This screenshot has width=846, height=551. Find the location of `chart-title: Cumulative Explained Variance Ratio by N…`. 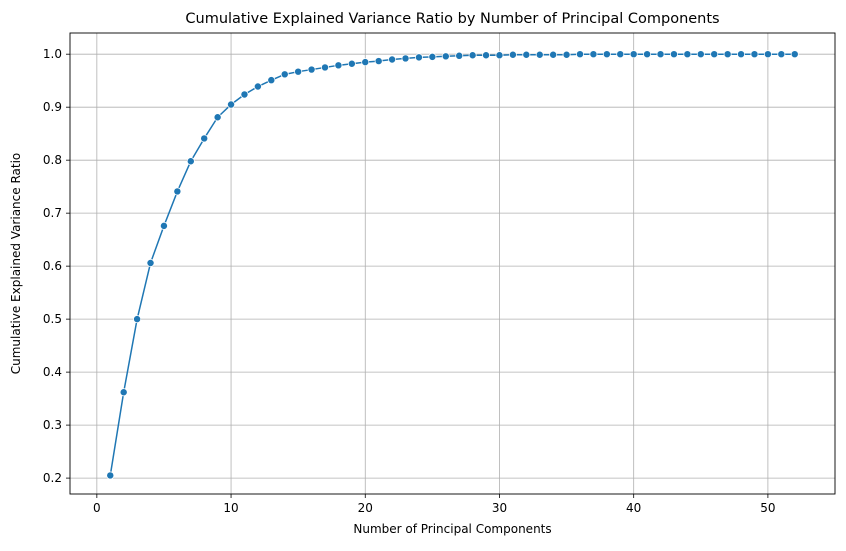

chart-title: Cumulative Explained Variance Ratio by N… is located at coordinates (452, 19).